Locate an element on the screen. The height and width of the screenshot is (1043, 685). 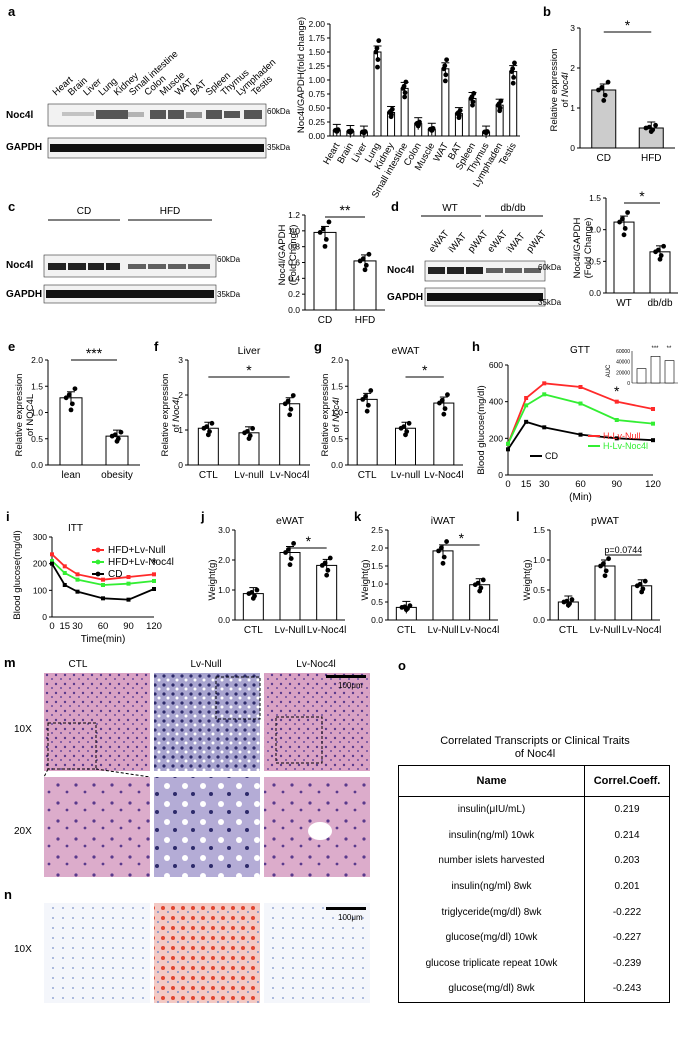
he-10x-lvnull is located at coordinates (207, 722).